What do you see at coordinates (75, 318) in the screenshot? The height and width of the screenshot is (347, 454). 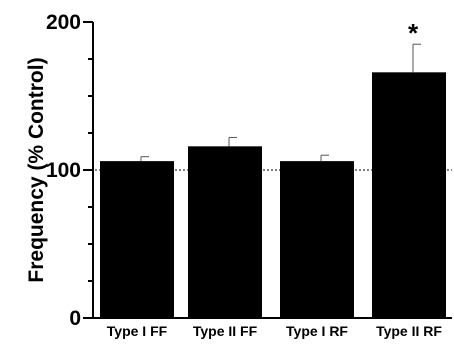 I see `y-tick-label: 0` at bounding box center [75, 318].